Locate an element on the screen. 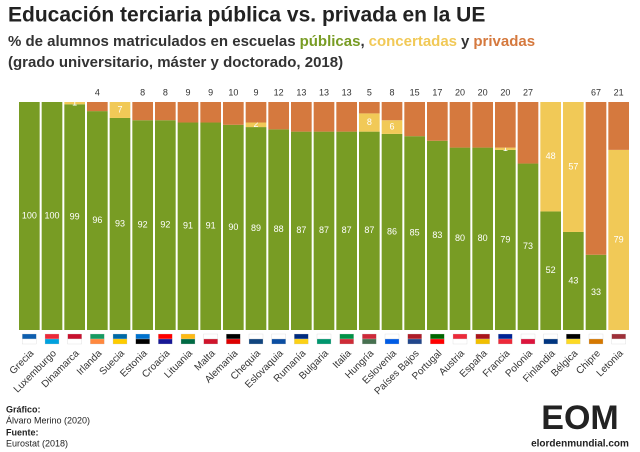 Image resolution: width=640 pixels, height=452 pixels. data-label: 2 is located at coordinates (255, 124).